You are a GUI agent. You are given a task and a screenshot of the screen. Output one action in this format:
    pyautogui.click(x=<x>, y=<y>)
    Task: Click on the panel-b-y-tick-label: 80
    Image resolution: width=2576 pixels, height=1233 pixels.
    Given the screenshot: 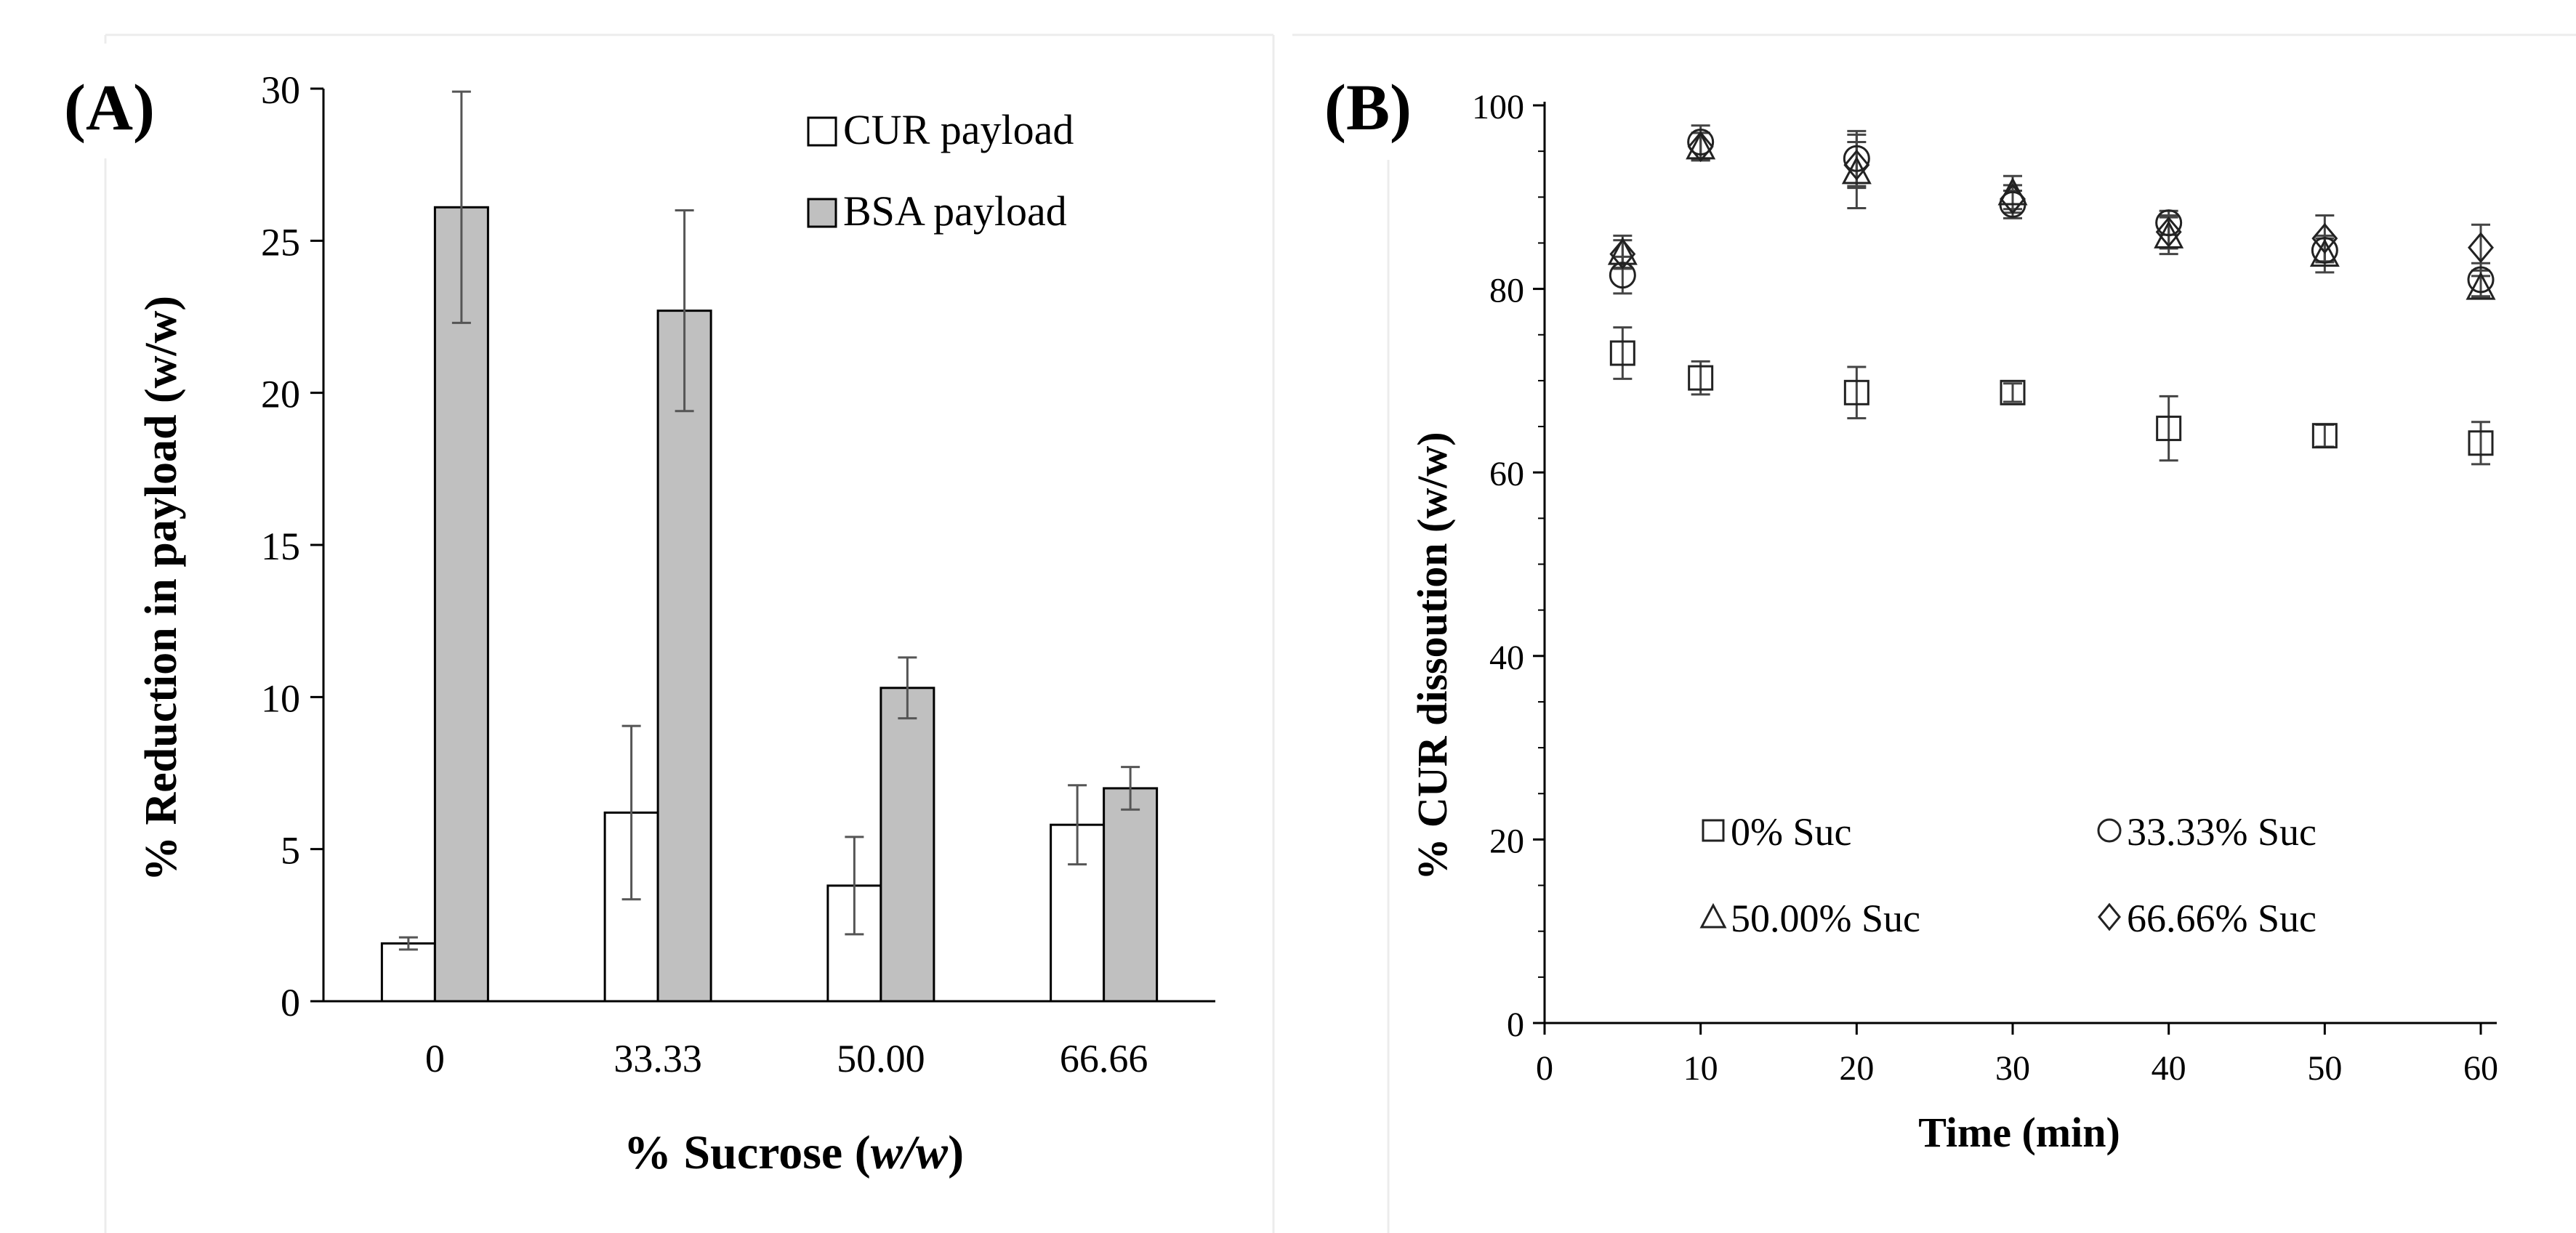 What is the action you would take?
    pyautogui.click(x=1506, y=291)
    